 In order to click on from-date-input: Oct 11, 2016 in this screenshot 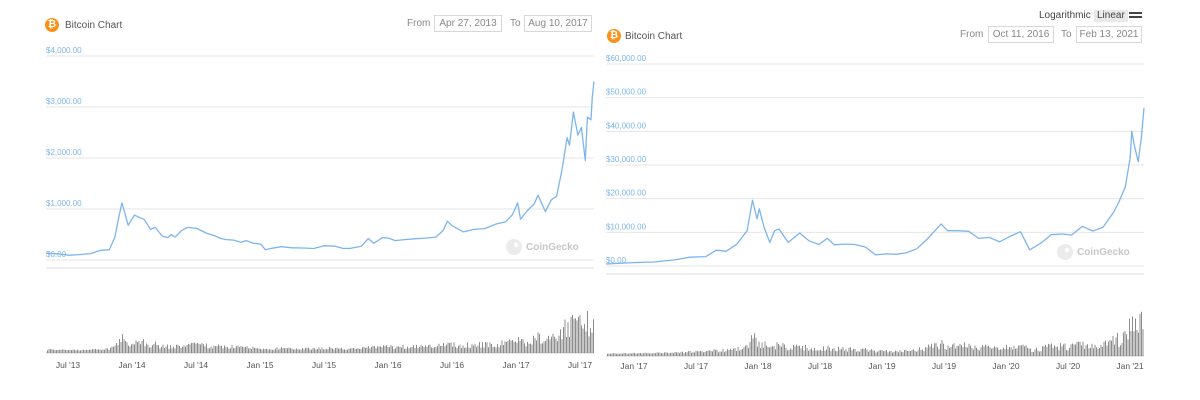, I will do `click(1021, 34)`.